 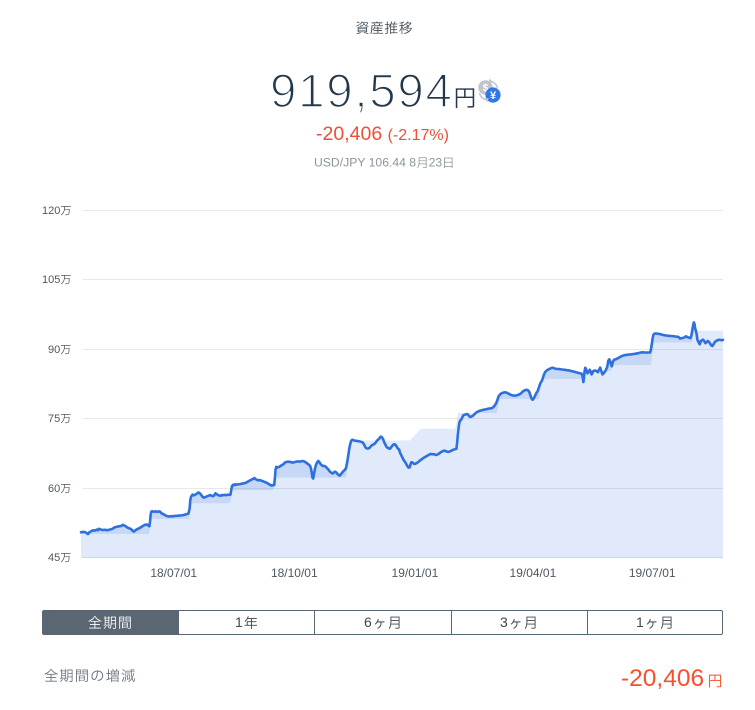 What do you see at coordinates (51, 280) in the screenshot?
I see `svg-text: 105` at bounding box center [51, 280].